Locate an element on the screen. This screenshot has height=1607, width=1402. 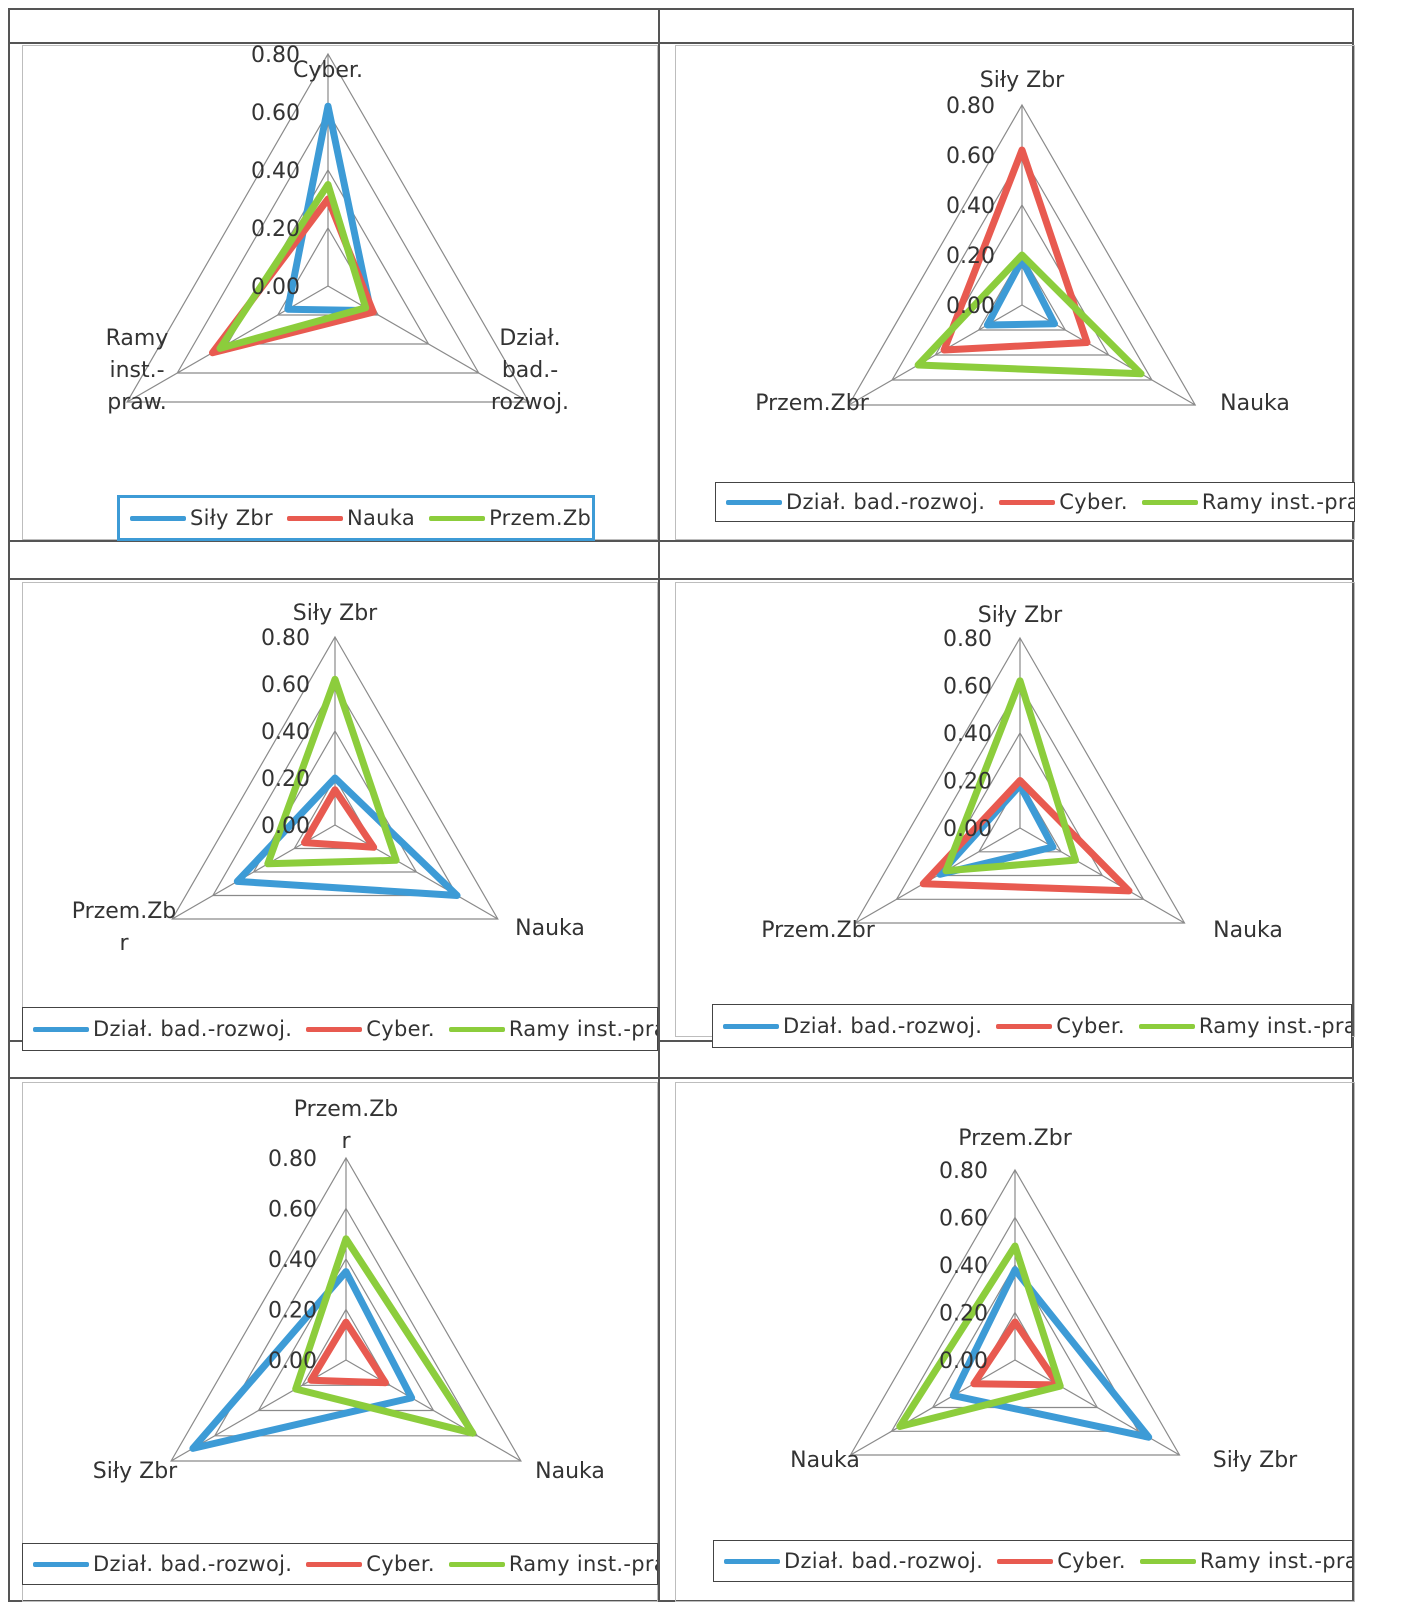
chart-legend-1: Siły Zbr Nauka Przem.Zbr is located at coordinates (356, 518).